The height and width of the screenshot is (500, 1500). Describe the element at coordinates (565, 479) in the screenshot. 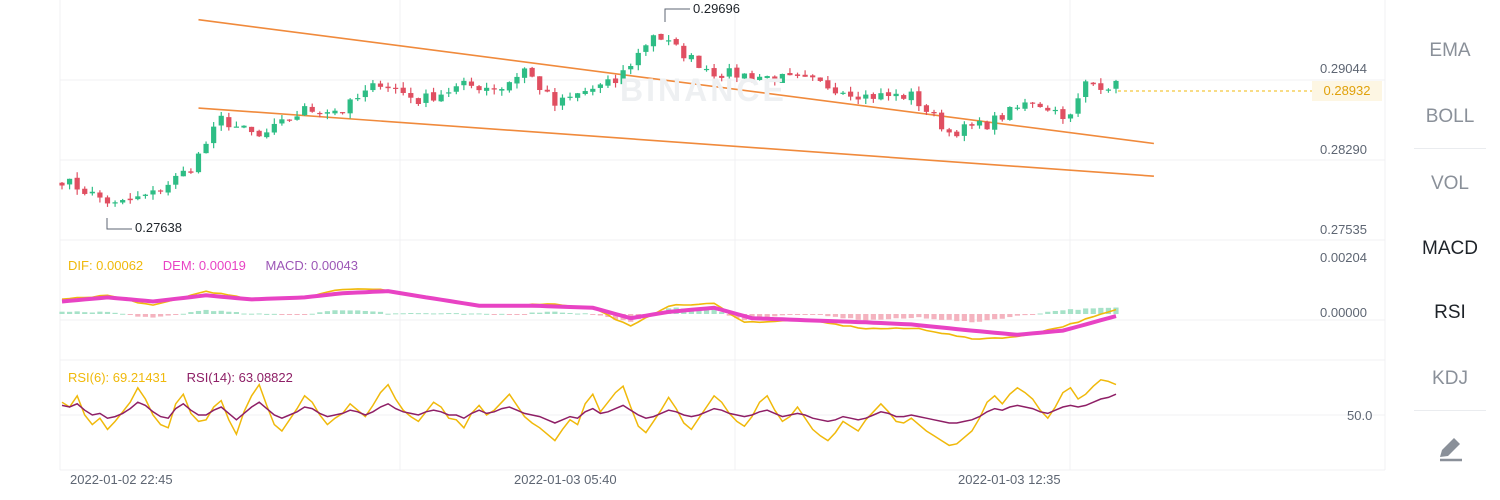

I see `time-axis-label: 2022-01-03 05:40` at that location.